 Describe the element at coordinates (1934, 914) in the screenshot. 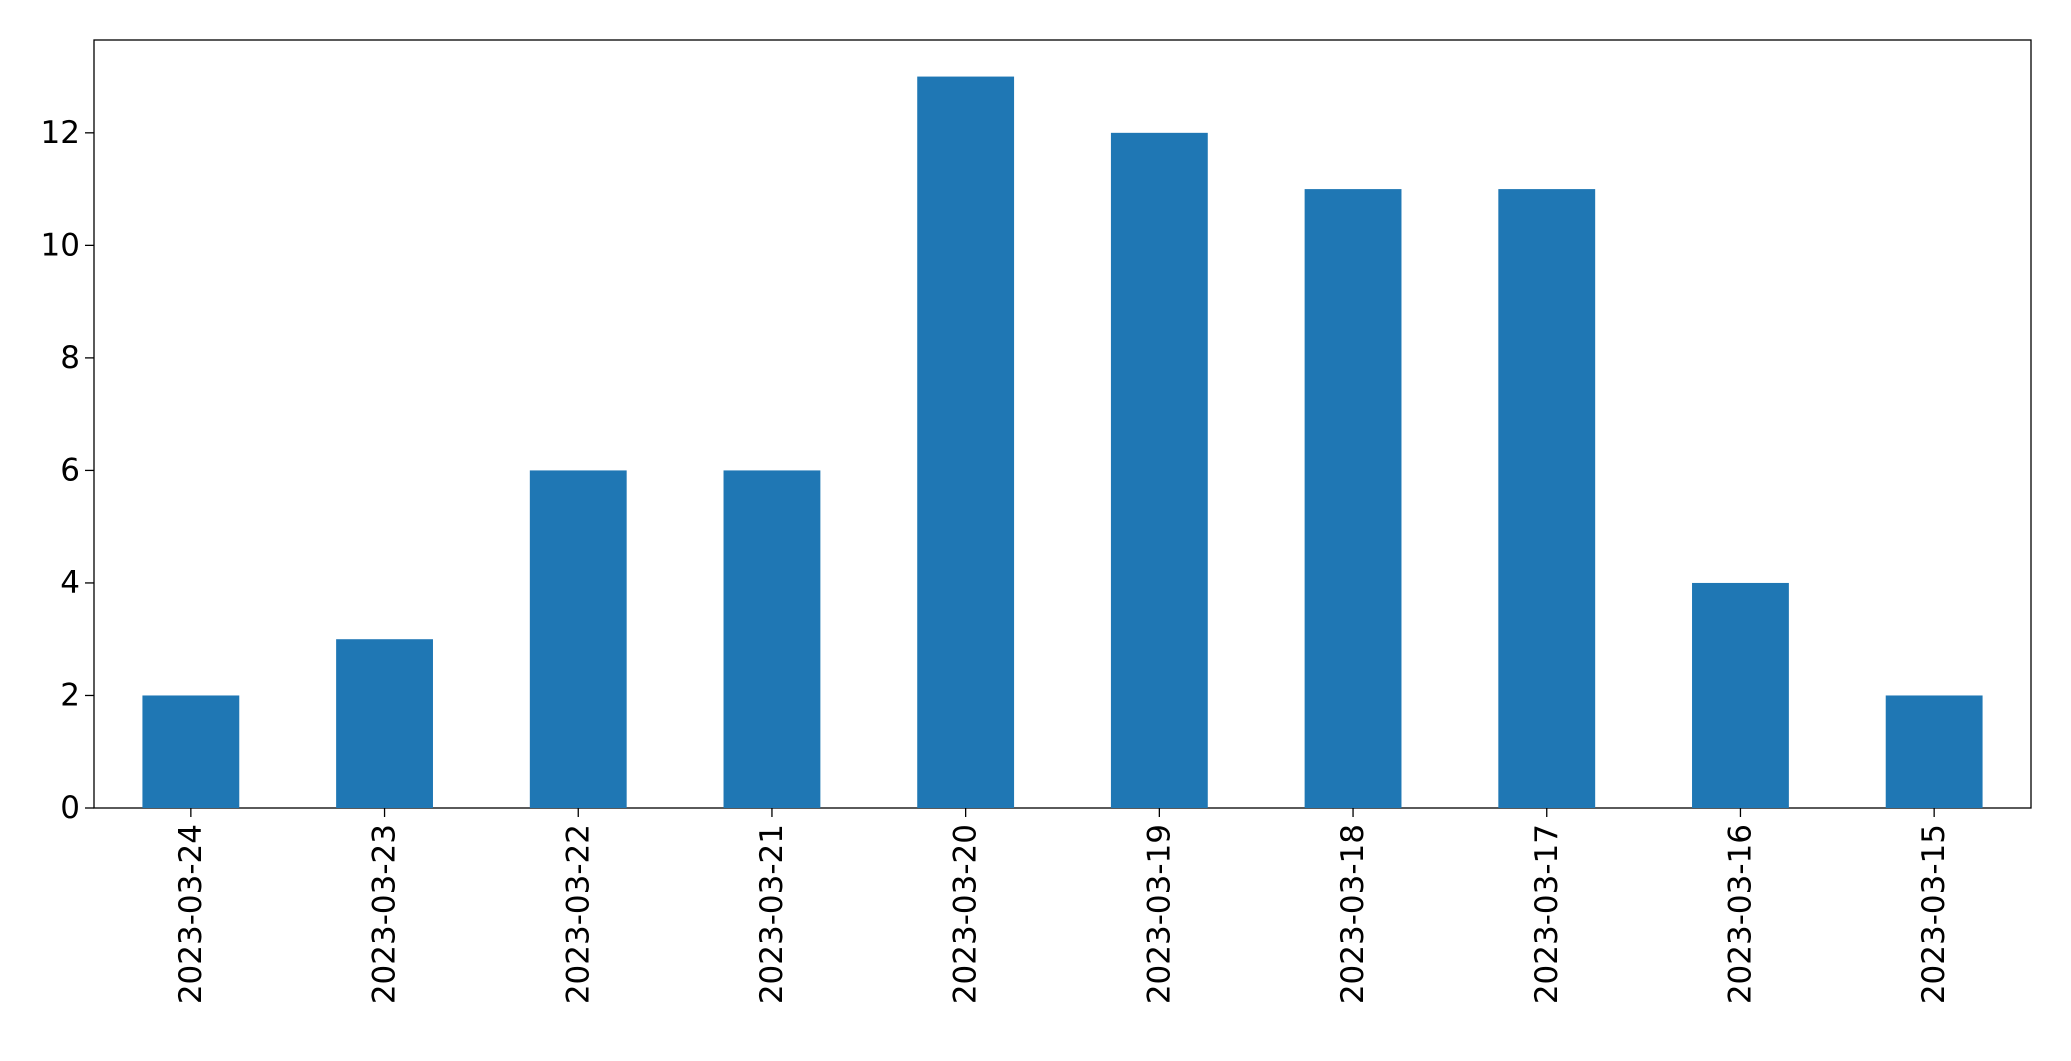

I see `x-tick-label: 2023-03-15` at that location.